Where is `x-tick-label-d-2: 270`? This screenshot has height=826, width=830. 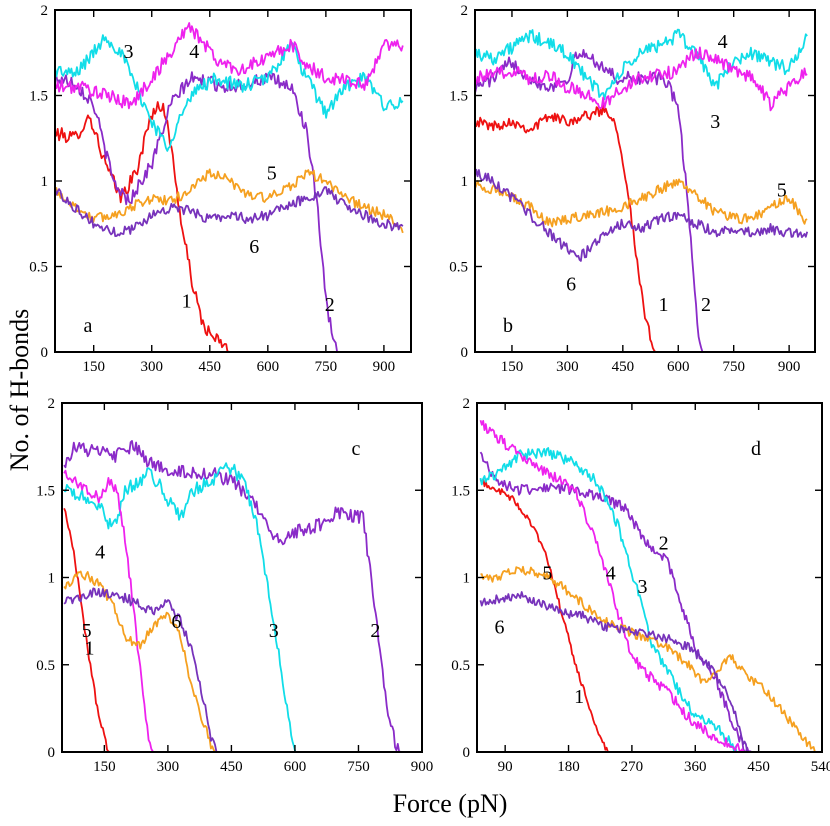 x-tick-label-d-2: 270 is located at coordinates (632, 767).